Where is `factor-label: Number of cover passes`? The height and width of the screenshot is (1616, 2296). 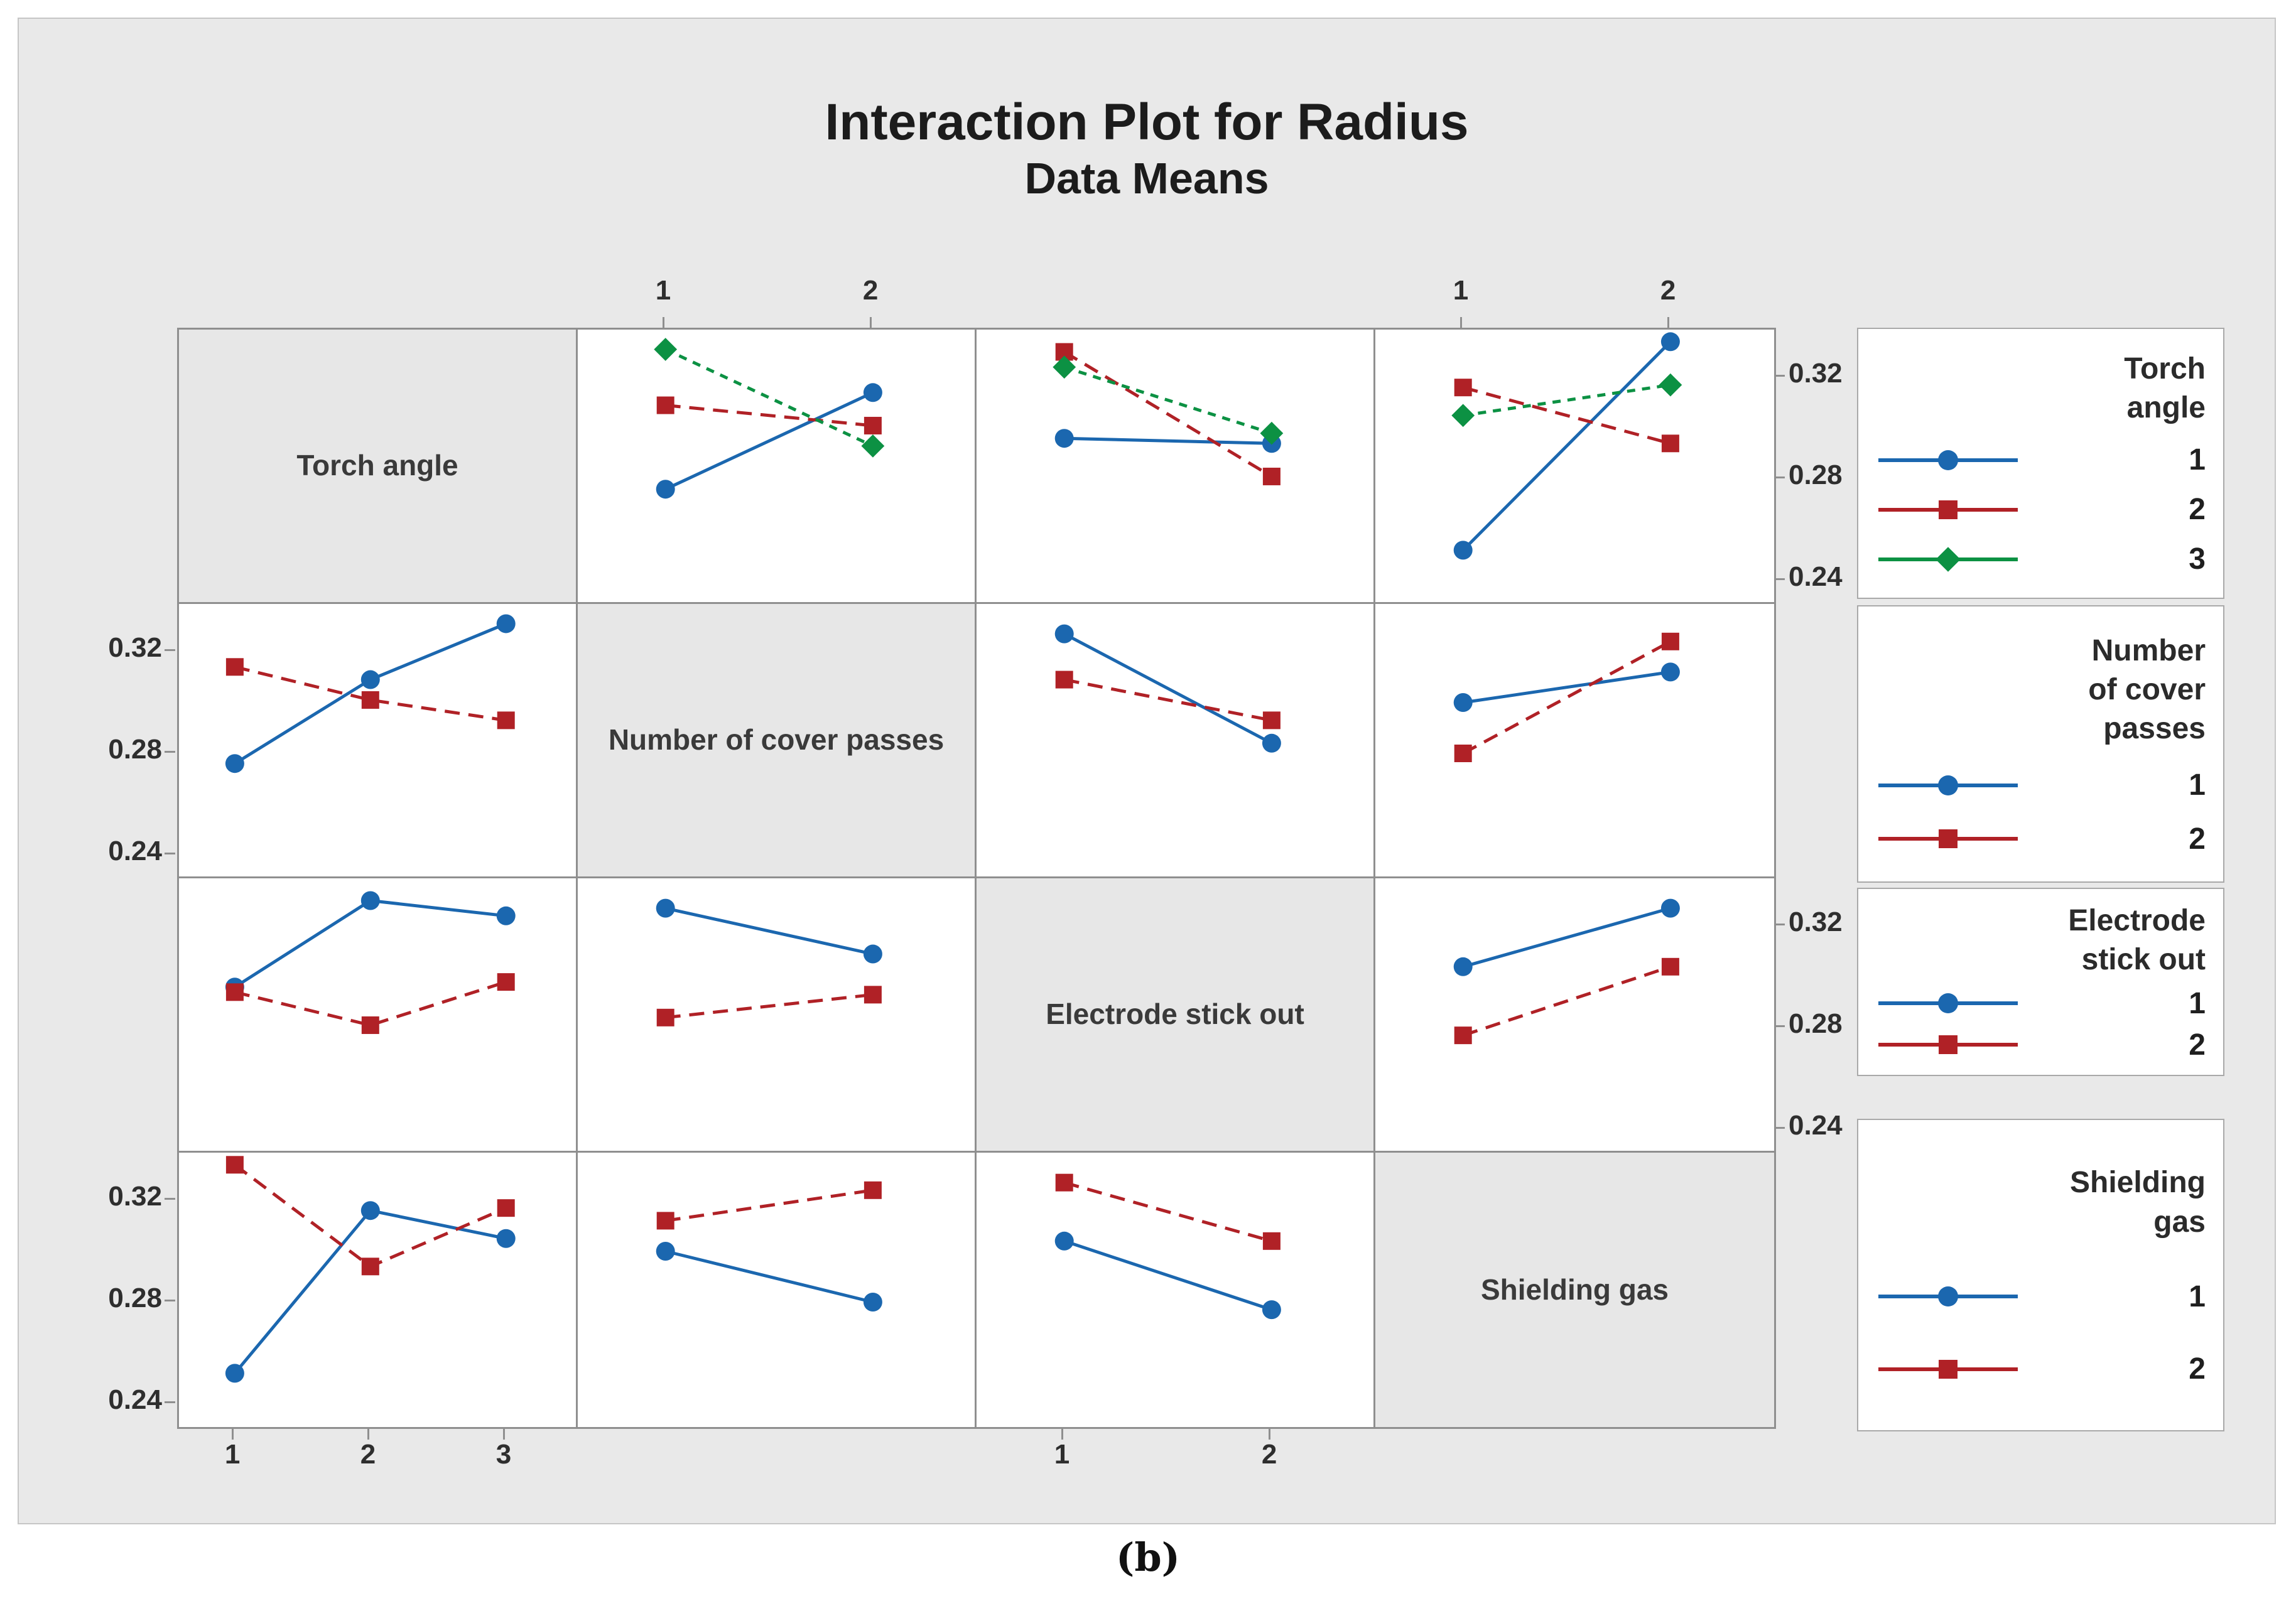
factor-label: Number of cover passes is located at coordinates (776, 740).